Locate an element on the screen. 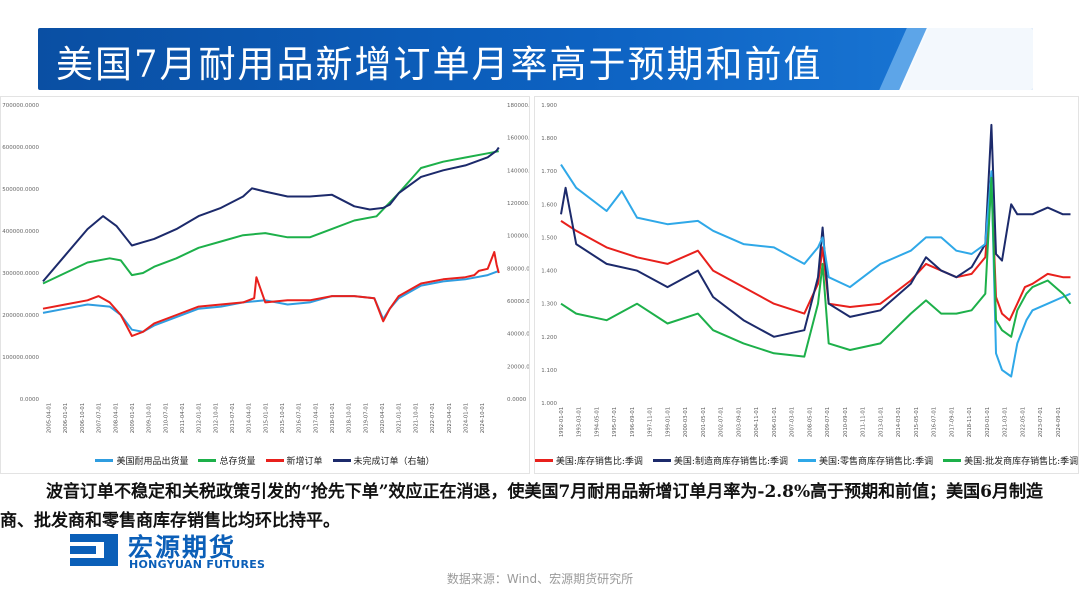  y-tick-label: 1.900 is located at coordinates (549, 106).